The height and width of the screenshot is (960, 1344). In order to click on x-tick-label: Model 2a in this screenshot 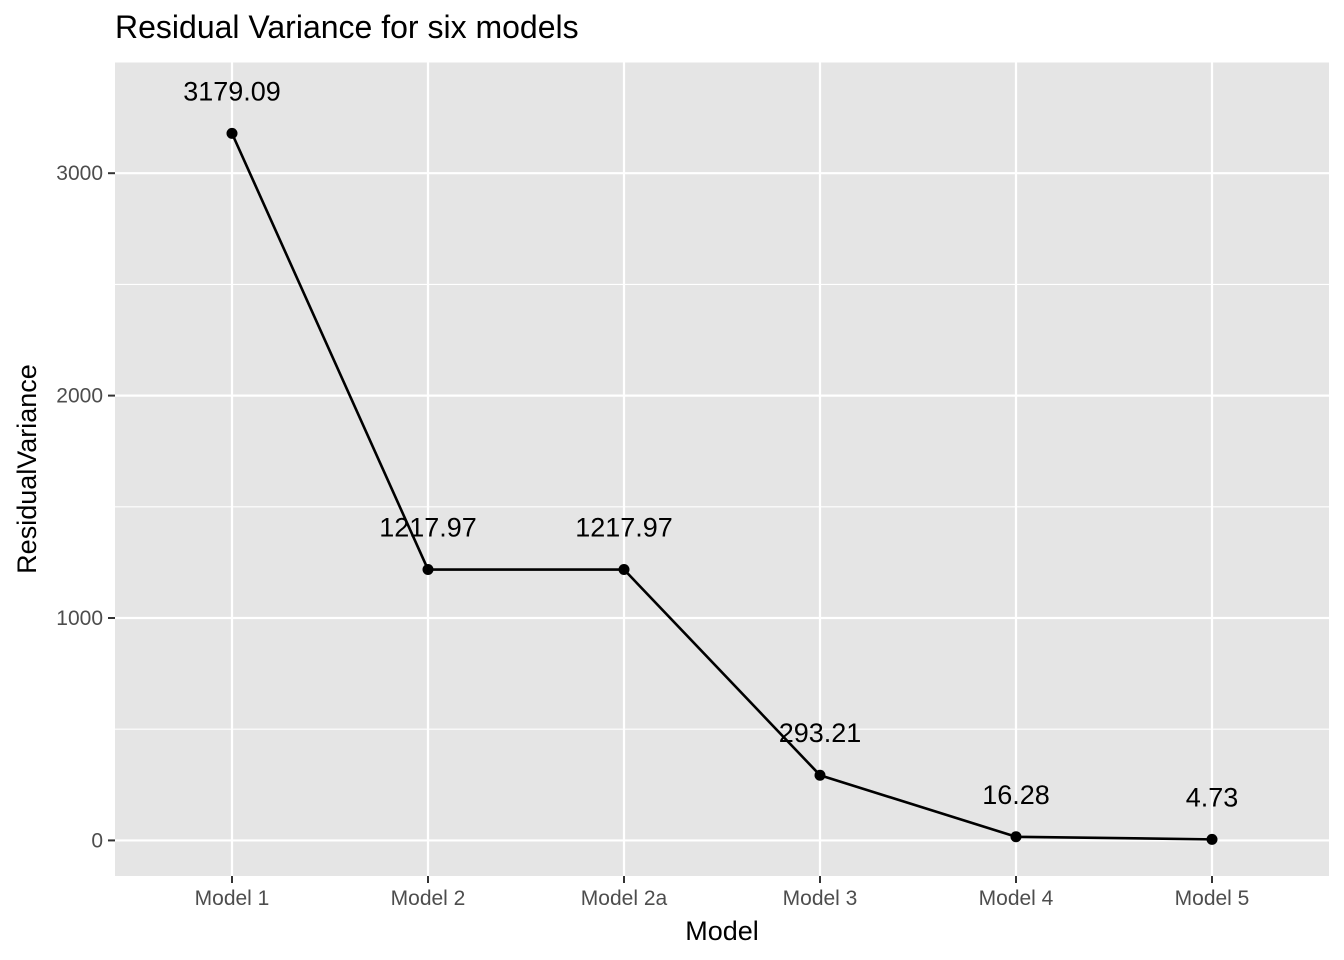, I will do `click(624, 898)`.